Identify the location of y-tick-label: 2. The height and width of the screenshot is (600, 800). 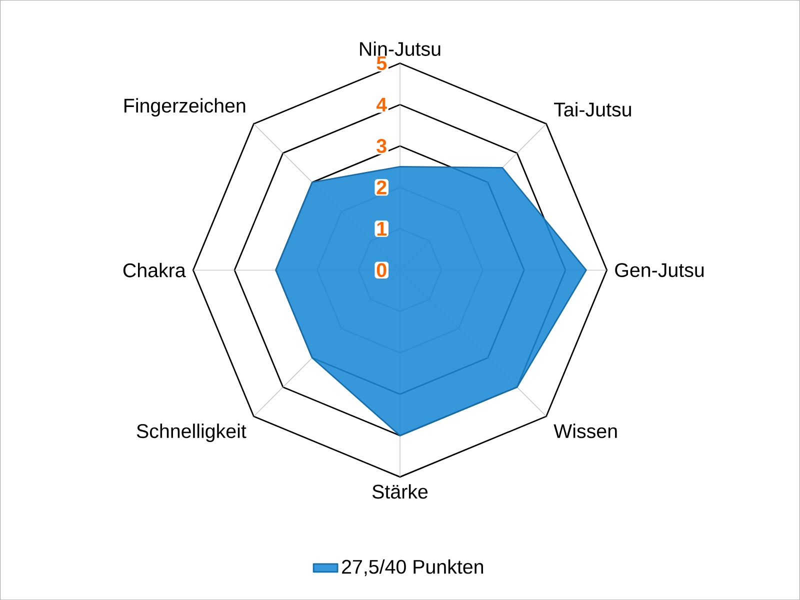
(381, 187).